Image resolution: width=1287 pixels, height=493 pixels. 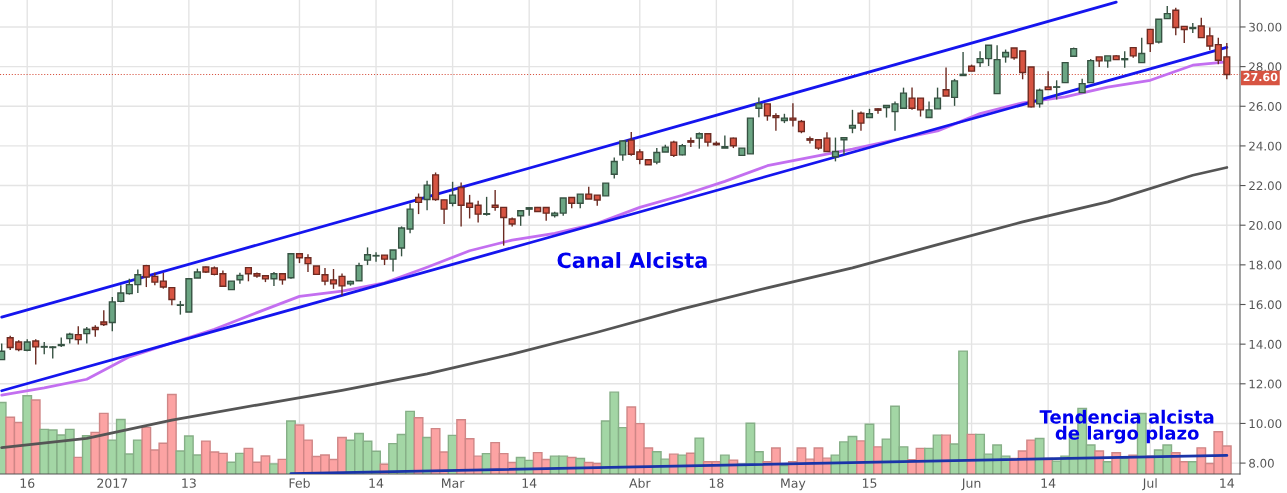 I want to click on y-tick-label: 28.00, so click(x=1265, y=67).